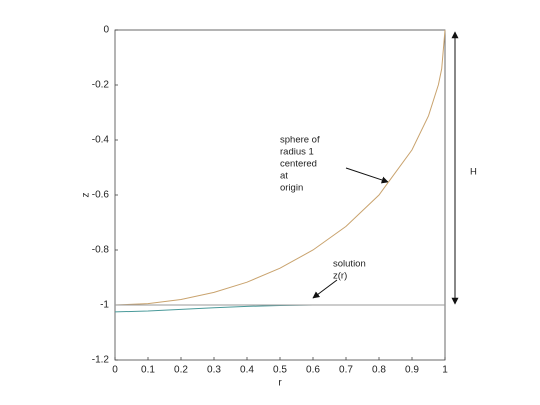  What do you see at coordinates (214, 370) in the screenshot?
I see `x-tick-label: 0.3` at bounding box center [214, 370].